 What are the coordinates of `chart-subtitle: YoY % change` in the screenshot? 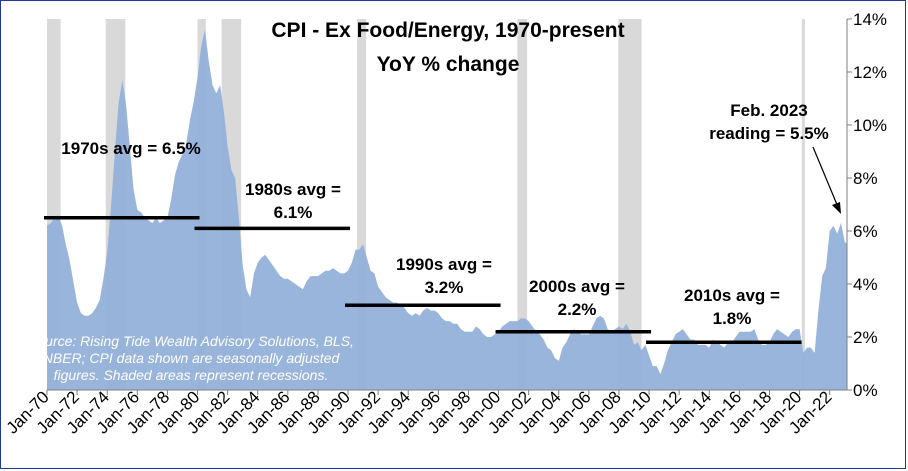 It's located at (448, 64).